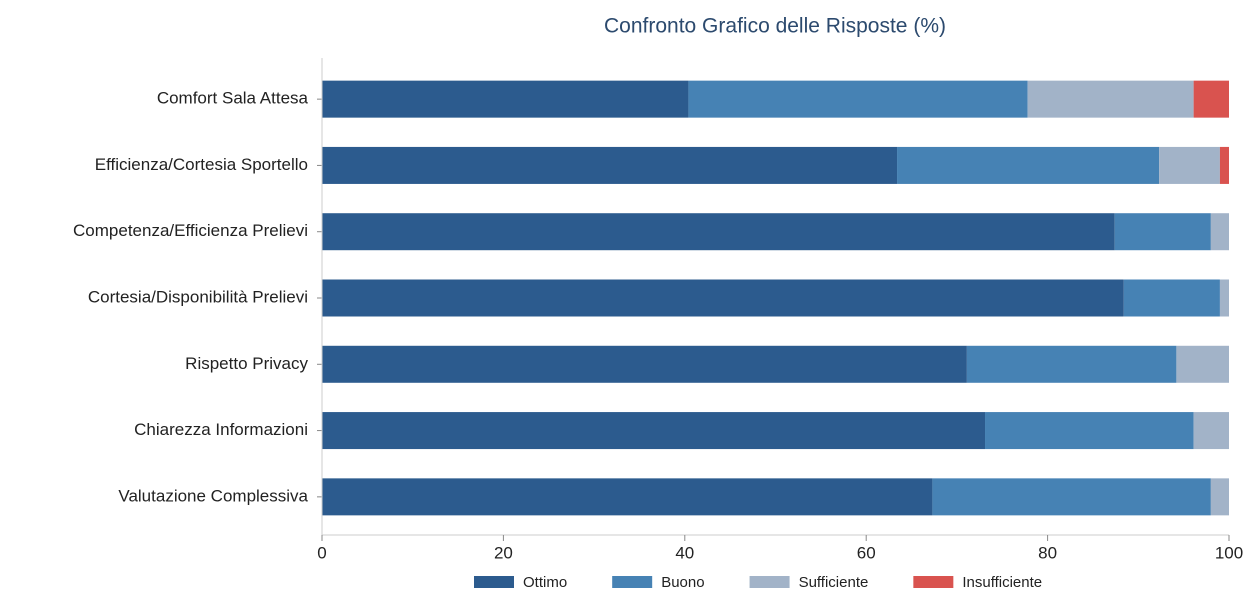 The image size is (1247, 591). Describe the element at coordinates (246, 363) in the screenshot. I see `y-tick-label: Rispetto Privacy` at that location.